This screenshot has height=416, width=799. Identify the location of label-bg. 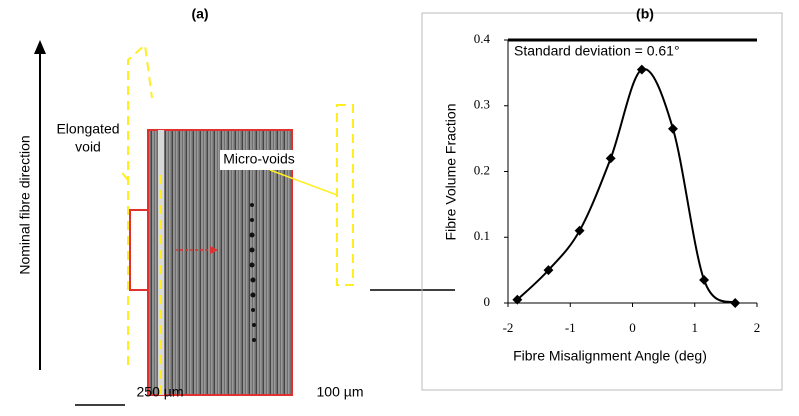
(259, 160).